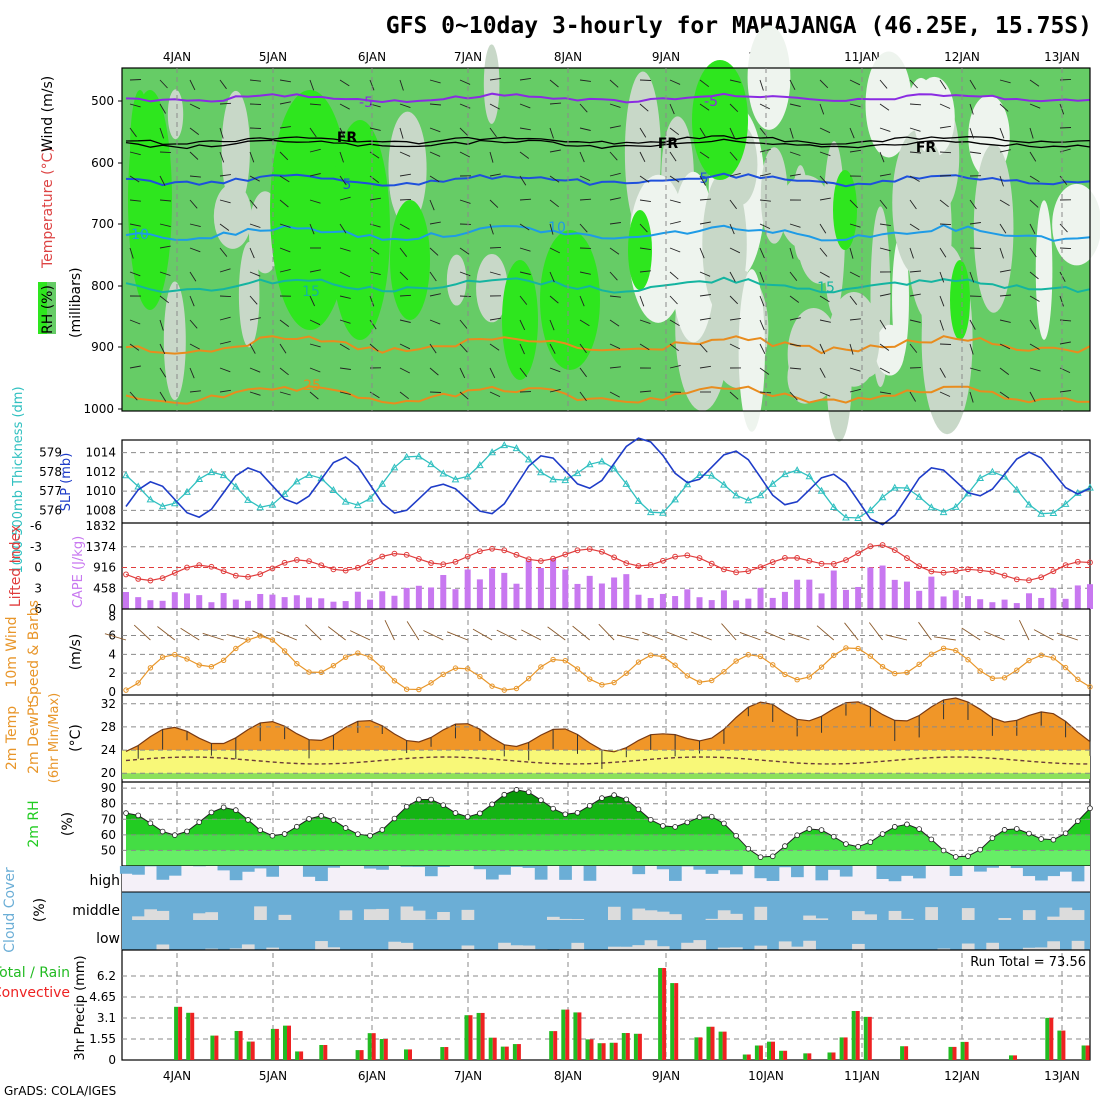 The image size is (1100, 1100). What do you see at coordinates (36, 526) in the screenshot?
I see `li-tick-label: -6` at bounding box center [36, 526].